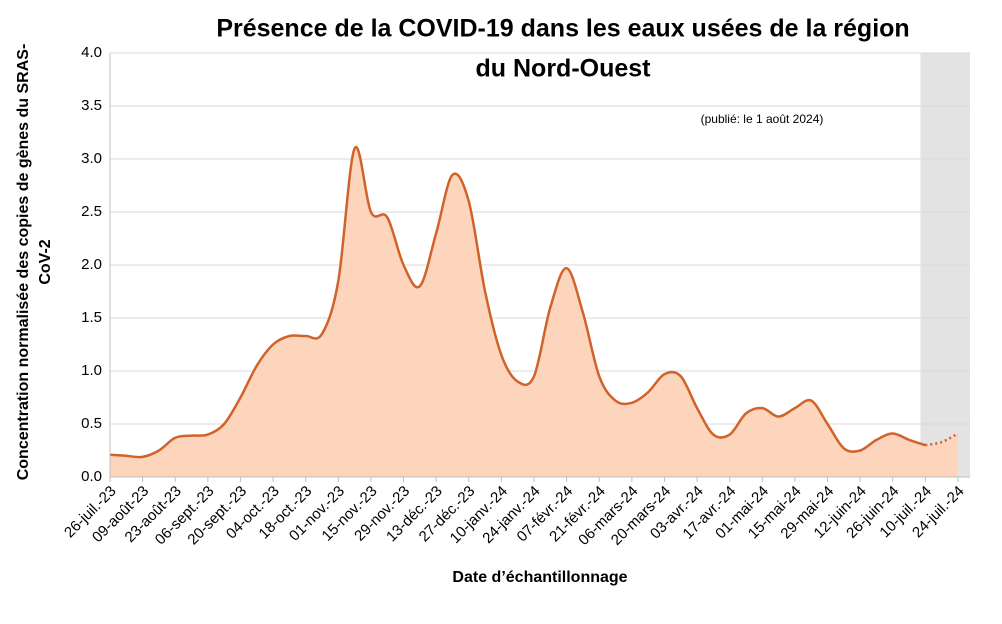 This screenshot has width=1002, height=624. Describe the element at coordinates (45, 261) in the screenshot. I see `y-axis-title: CoV-2` at that location.